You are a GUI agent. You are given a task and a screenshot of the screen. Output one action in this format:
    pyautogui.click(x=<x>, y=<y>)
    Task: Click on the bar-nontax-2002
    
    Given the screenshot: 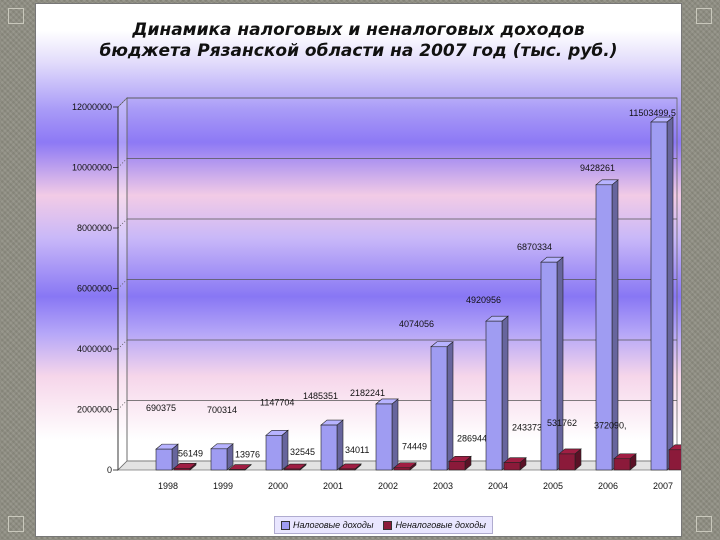 What is the action you would take?
    pyautogui.click(x=402, y=469)
    